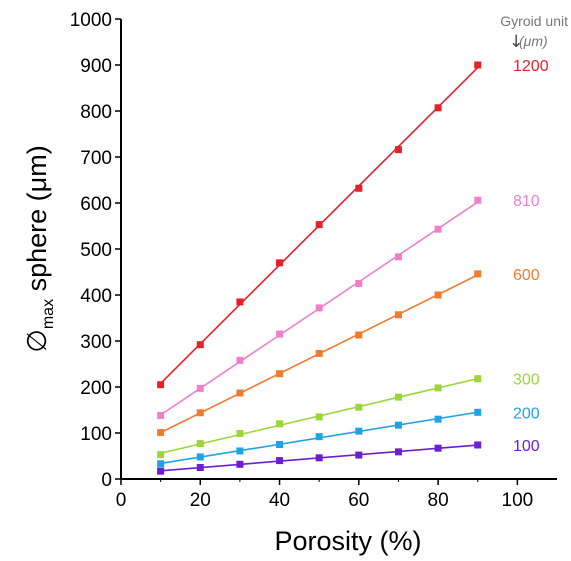 This screenshot has height=561, width=571. Describe the element at coordinates (200, 500) in the screenshot. I see `x-tick-label: 20` at that location.